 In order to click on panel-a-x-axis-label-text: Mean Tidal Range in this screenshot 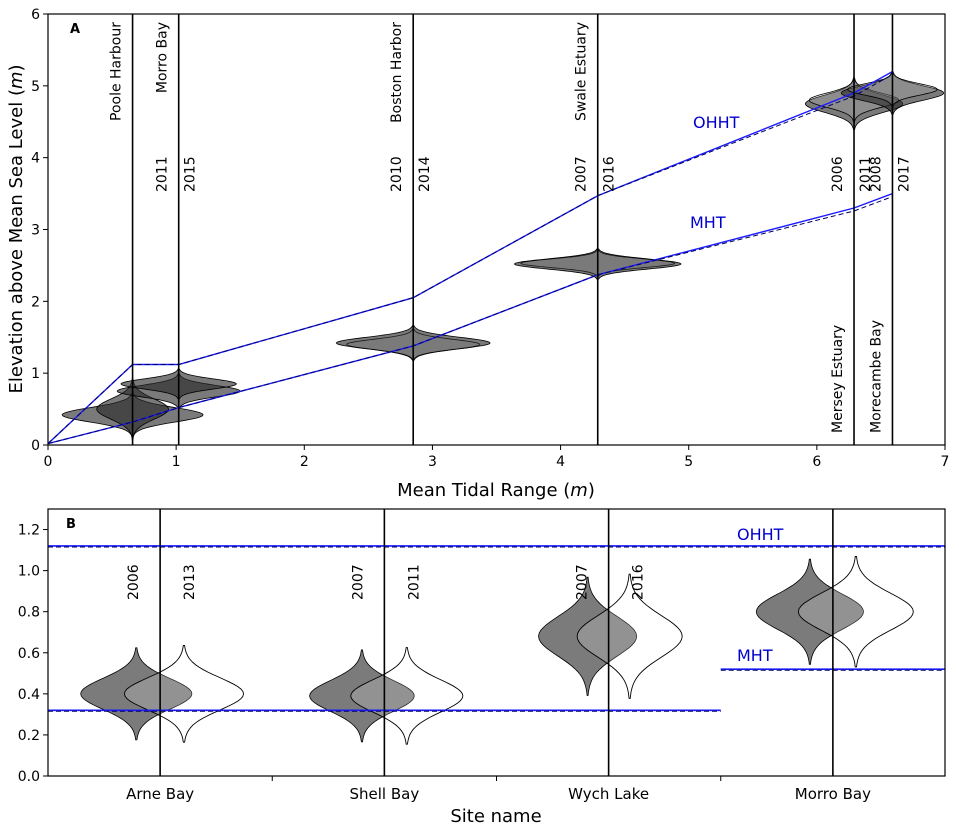, I will do `click(477, 490)`.